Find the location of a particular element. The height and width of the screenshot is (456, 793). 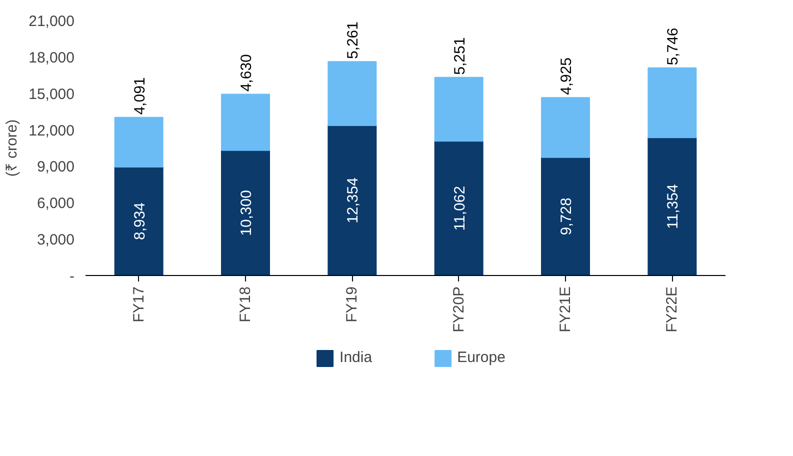

y-tick-label: 18,000 is located at coordinates (51, 57).